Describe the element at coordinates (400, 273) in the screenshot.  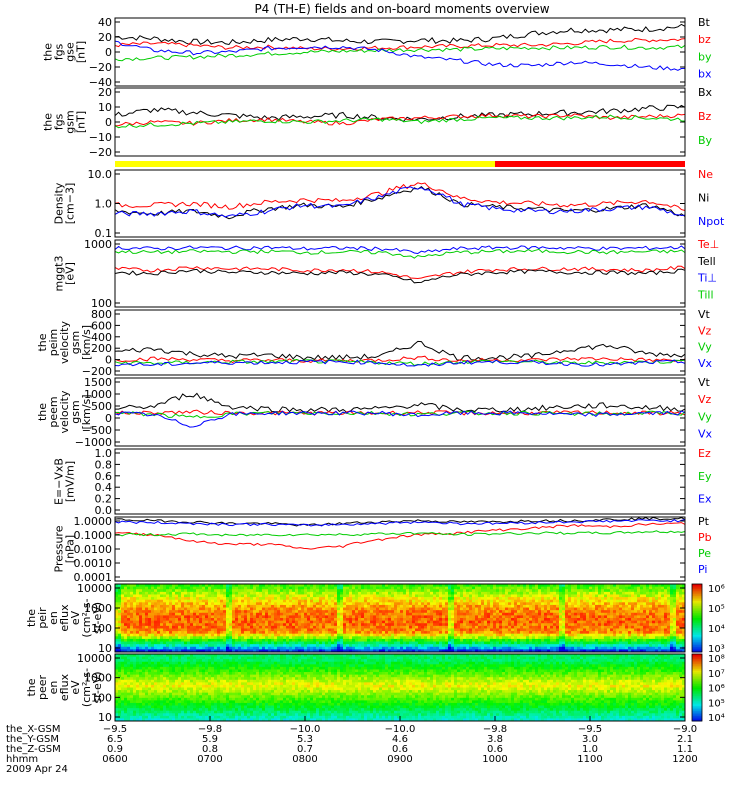
I see `panel-frame` at that location.